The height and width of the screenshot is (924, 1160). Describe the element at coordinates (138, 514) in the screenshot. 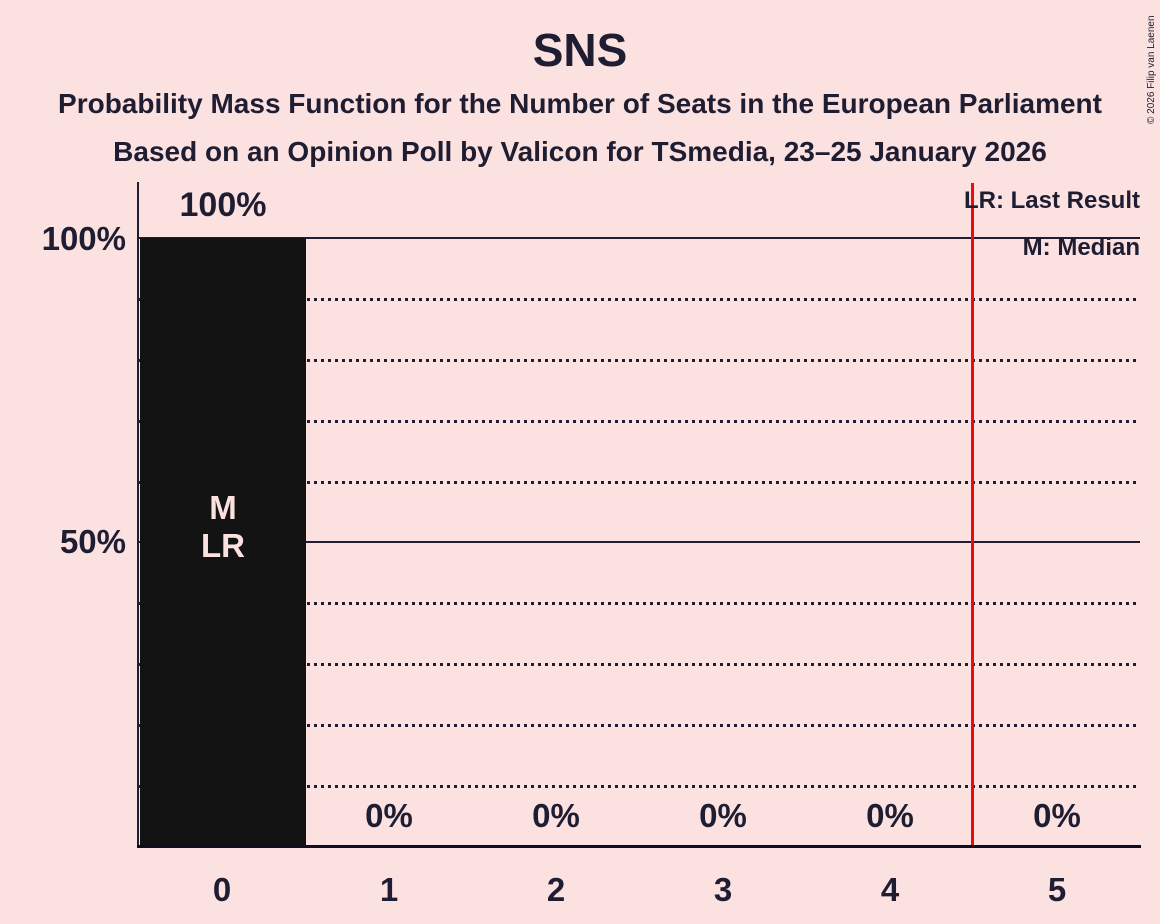

I see `y-axis-line` at that location.